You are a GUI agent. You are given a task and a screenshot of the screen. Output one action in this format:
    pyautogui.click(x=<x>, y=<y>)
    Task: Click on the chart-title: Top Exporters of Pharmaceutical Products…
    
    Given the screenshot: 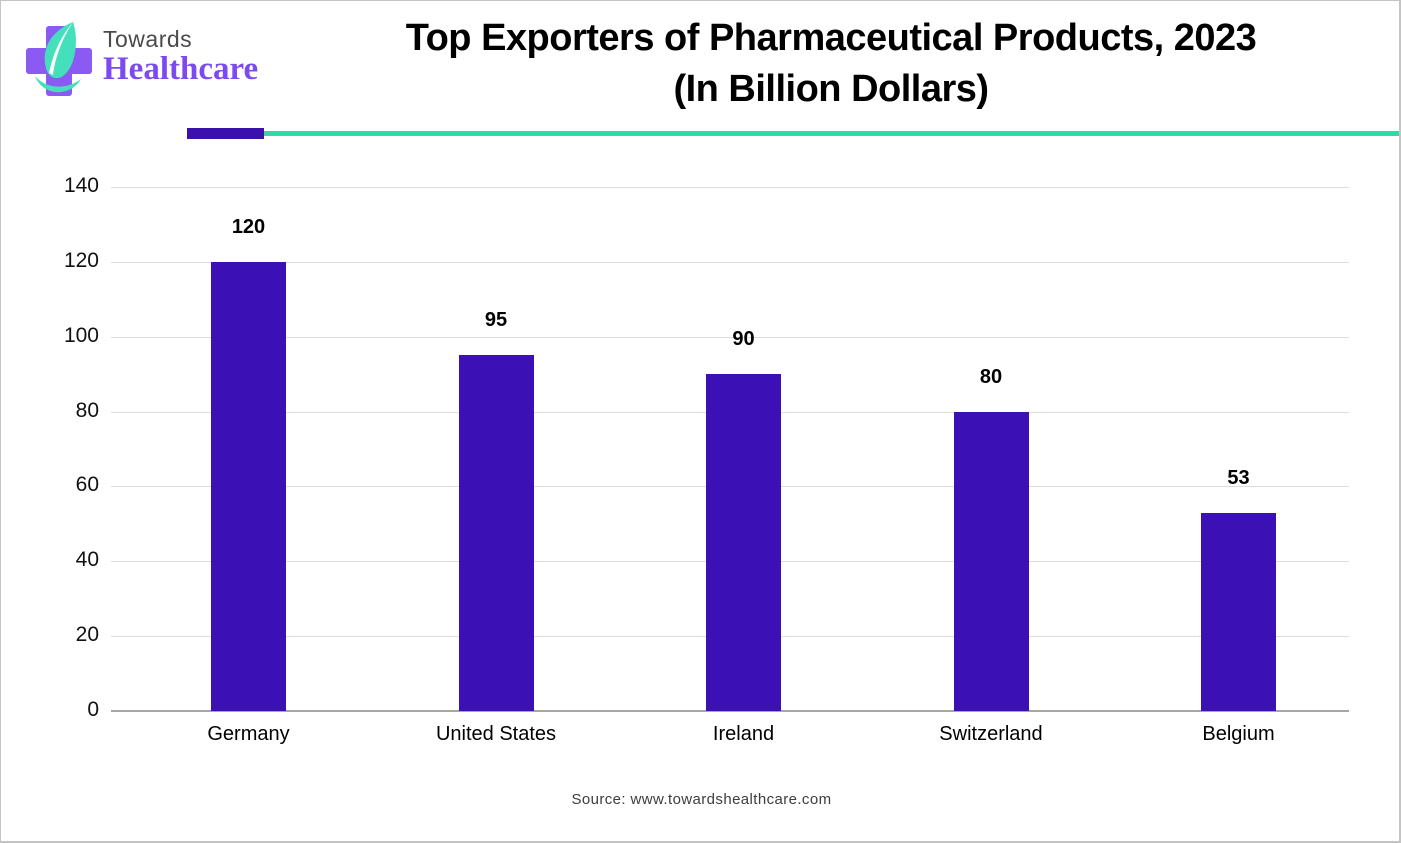 What is the action you would take?
    pyautogui.click(x=831, y=64)
    